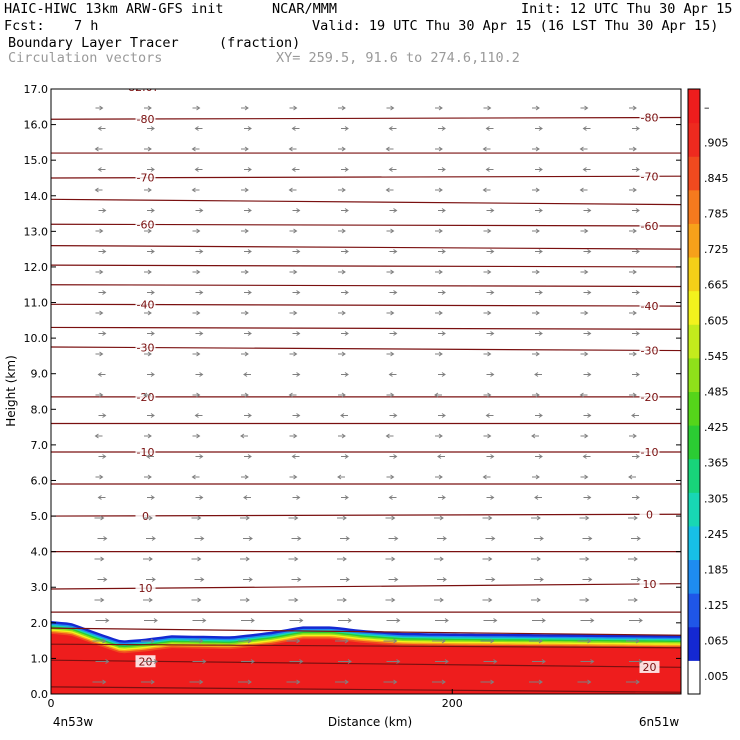  What do you see at coordinates (716, 214) in the screenshot?
I see `colorbar-label-13: .785` at bounding box center [716, 214].